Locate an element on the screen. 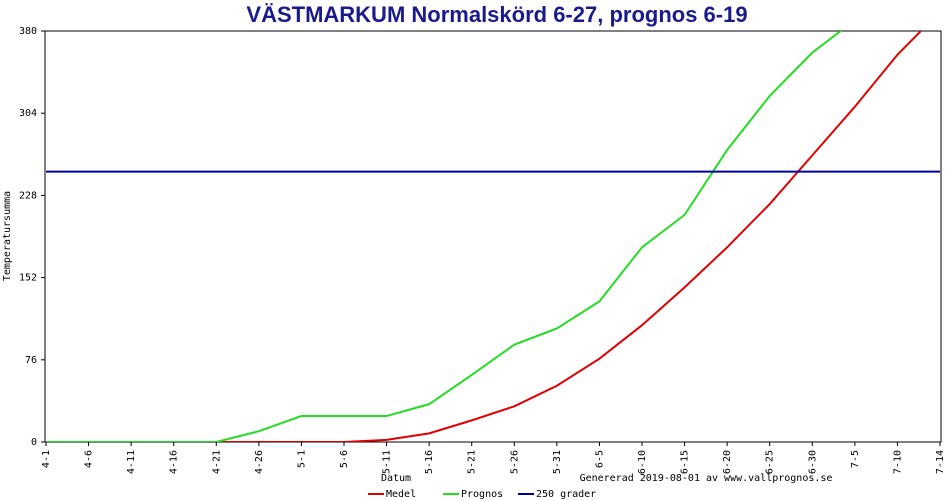 This screenshot has width=950, height=500. x-tick-label: 4-11 is located at coordinates (131, 462).